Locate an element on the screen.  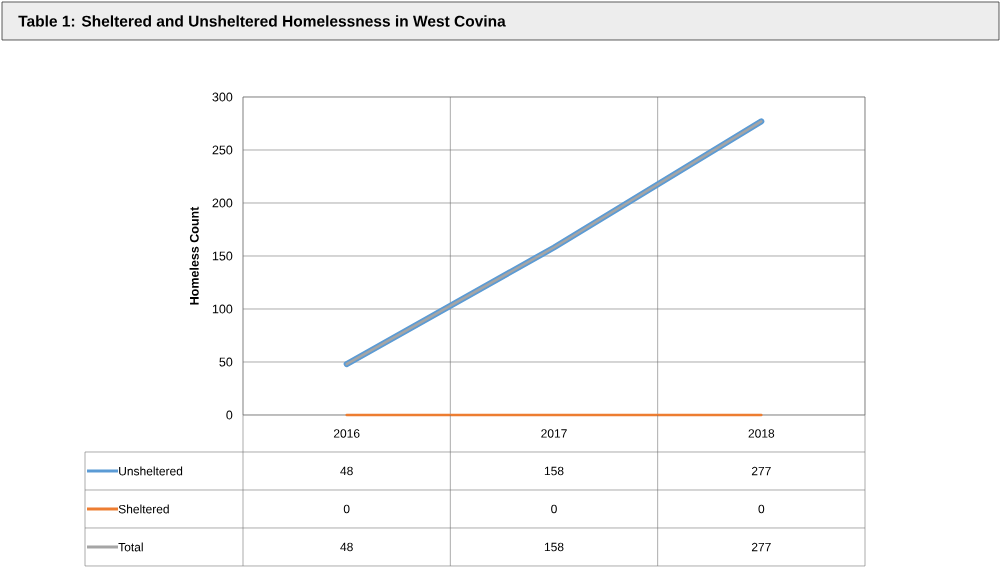
x-tick-label: 2016 is located at coordinates (346, 433).